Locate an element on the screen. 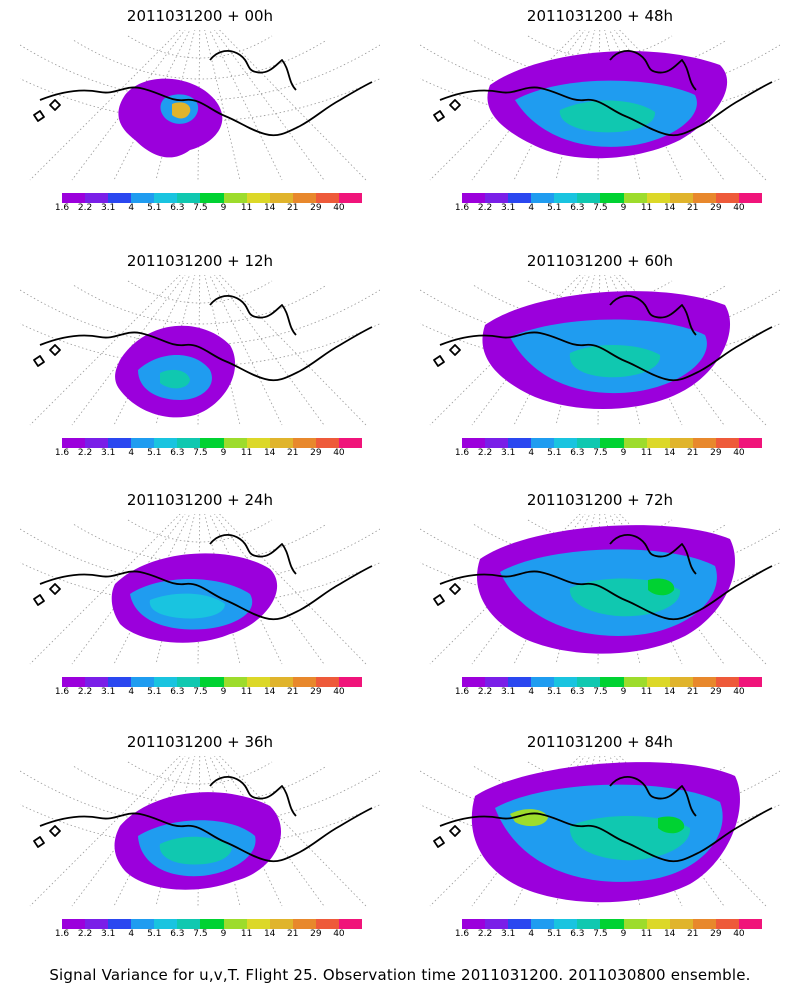 Image resolution: width=800 pixels, height=1000 pixels. colorbar-tick-label: 3.1 is located at coordinates (108, 208).